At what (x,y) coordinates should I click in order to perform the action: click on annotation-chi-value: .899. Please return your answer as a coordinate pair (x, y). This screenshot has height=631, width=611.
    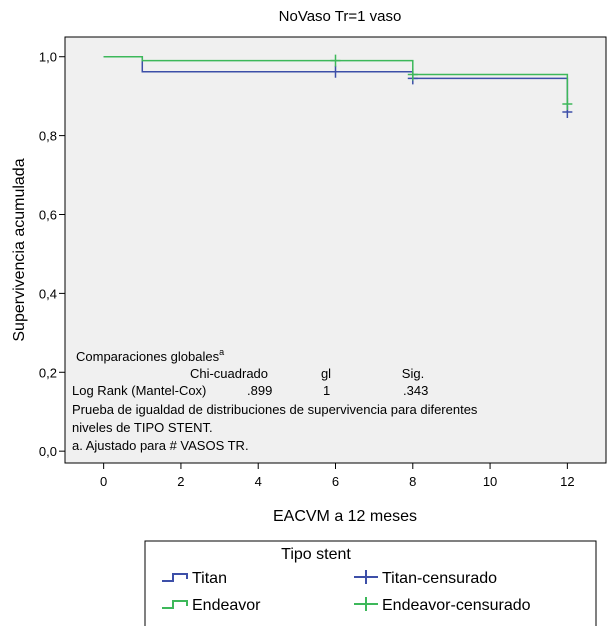
    Looking at the image, I should click on (259, 390).